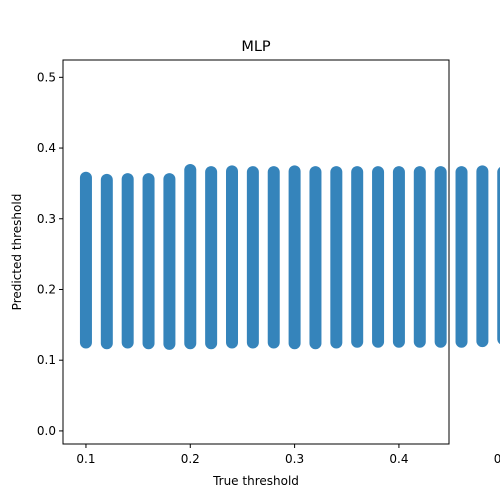  I want to click on y-tick-label: 0.3, so click(46, 219).